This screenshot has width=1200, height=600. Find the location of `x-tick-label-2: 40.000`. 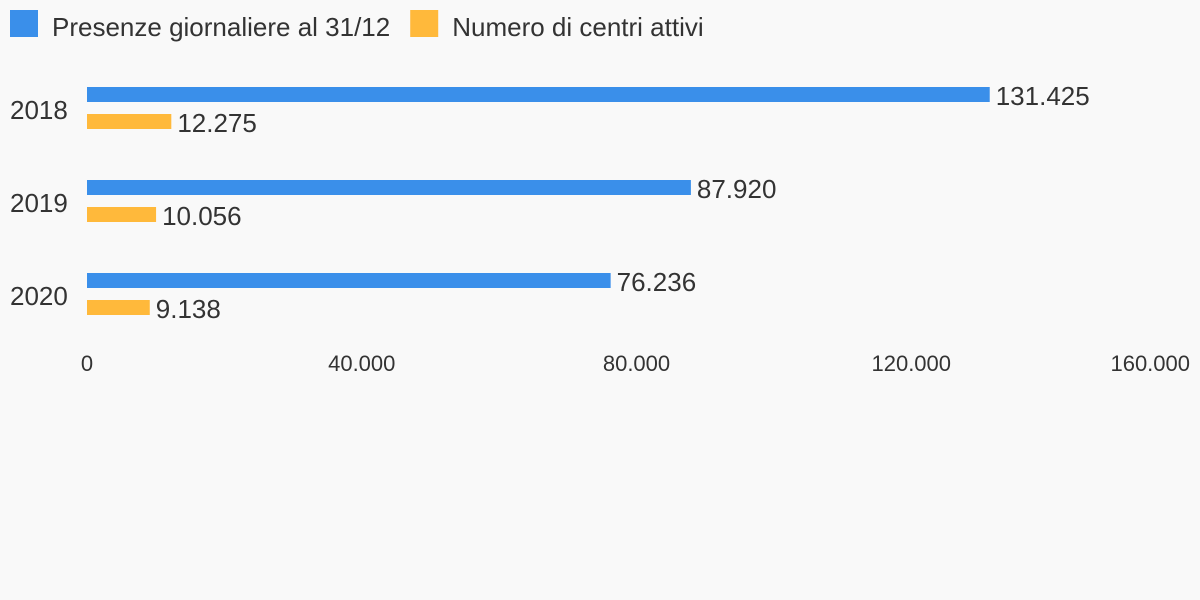

x-tick-label-2: 40.000 is located at coordinates (361, 363).